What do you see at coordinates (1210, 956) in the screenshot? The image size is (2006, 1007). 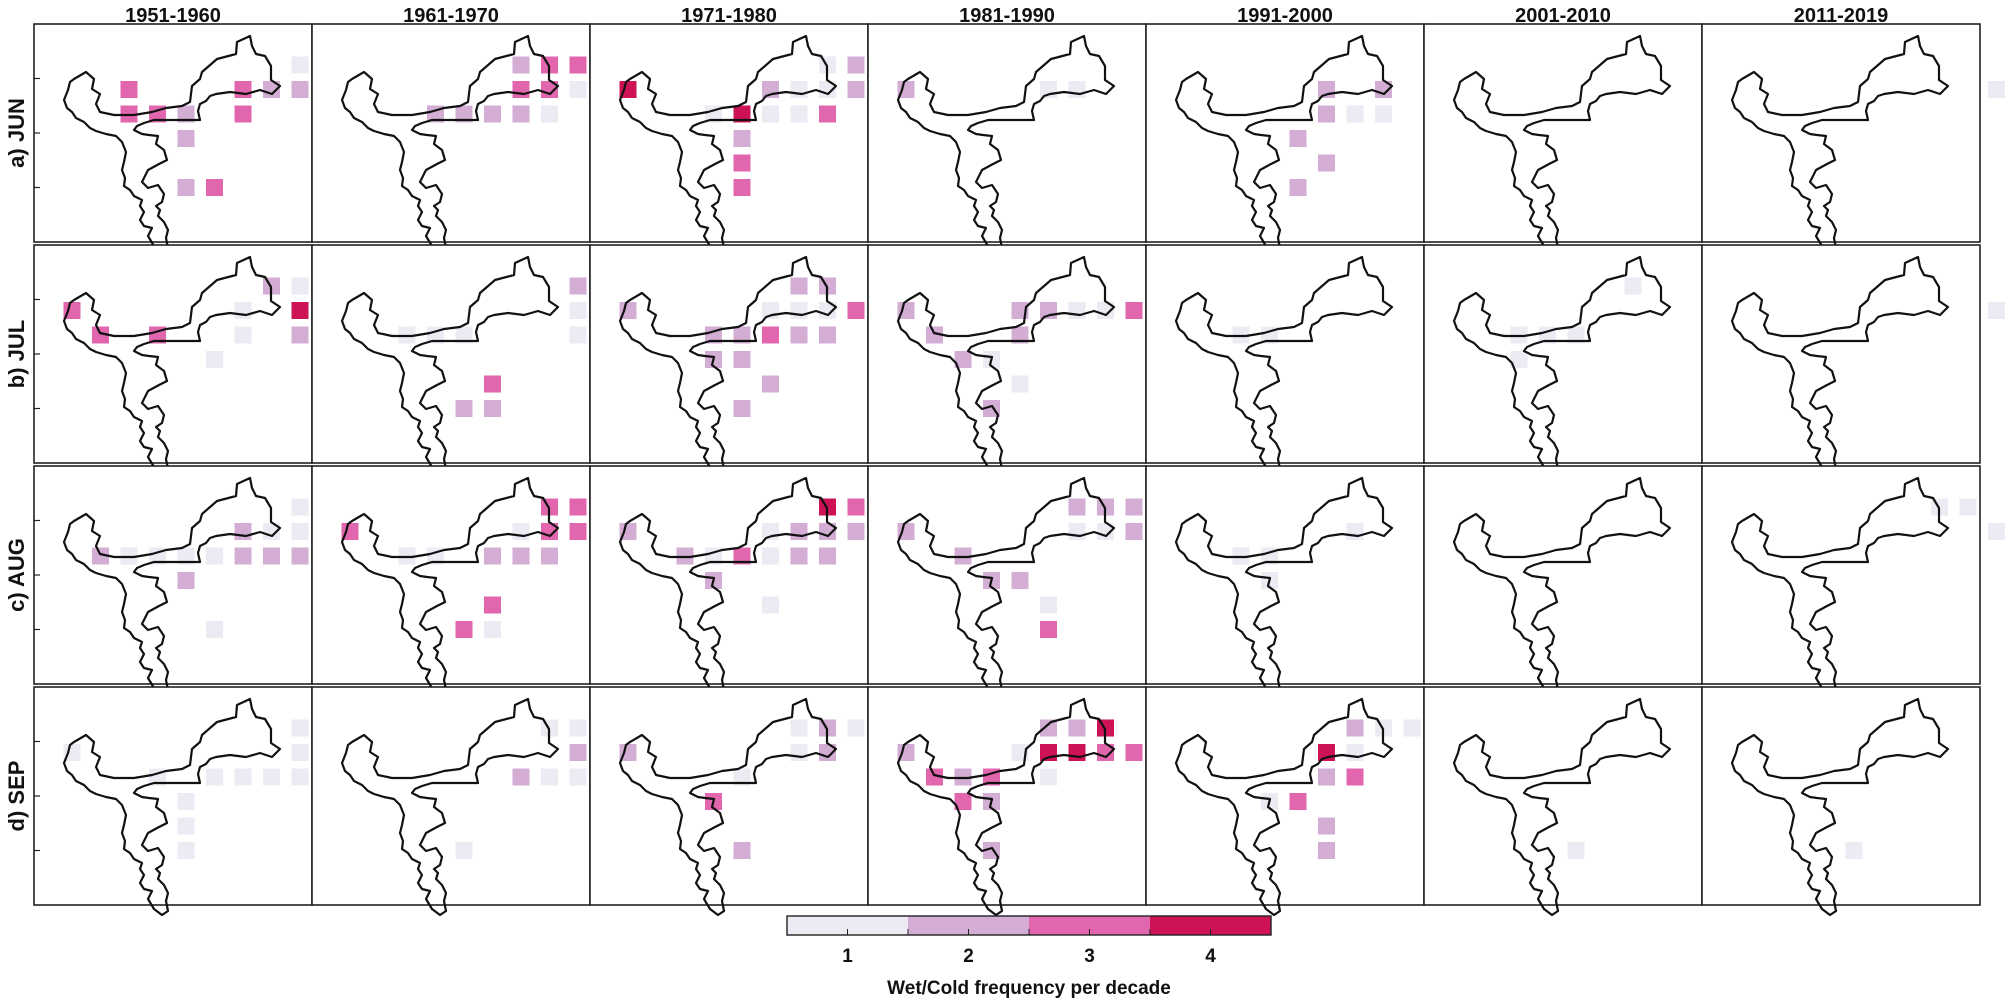 I see `colorbar-tick-label: 4` at bounding box center [1210, 956].